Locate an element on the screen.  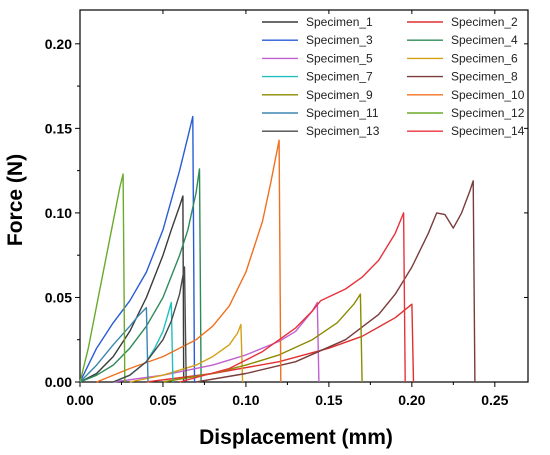
legend-label: Specimen_11 is located at coordinates (342, 113).